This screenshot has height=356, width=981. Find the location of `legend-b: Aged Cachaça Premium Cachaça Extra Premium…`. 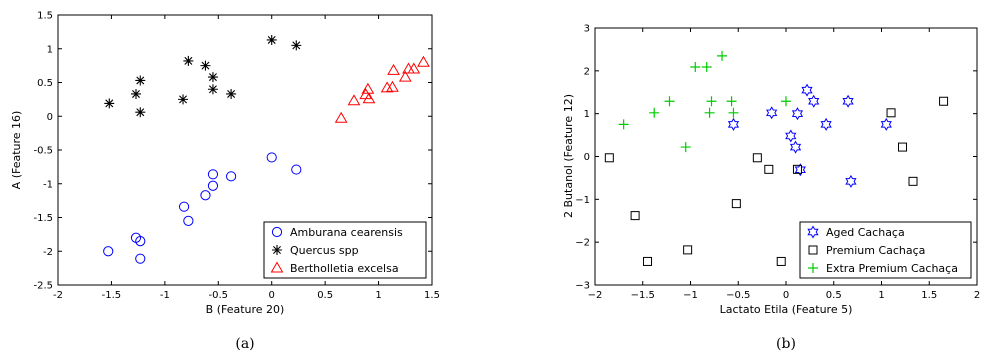

legend-b: Aged Cachaça Premium Cachaça Extra Premium… is located at coordinates (885, 250).